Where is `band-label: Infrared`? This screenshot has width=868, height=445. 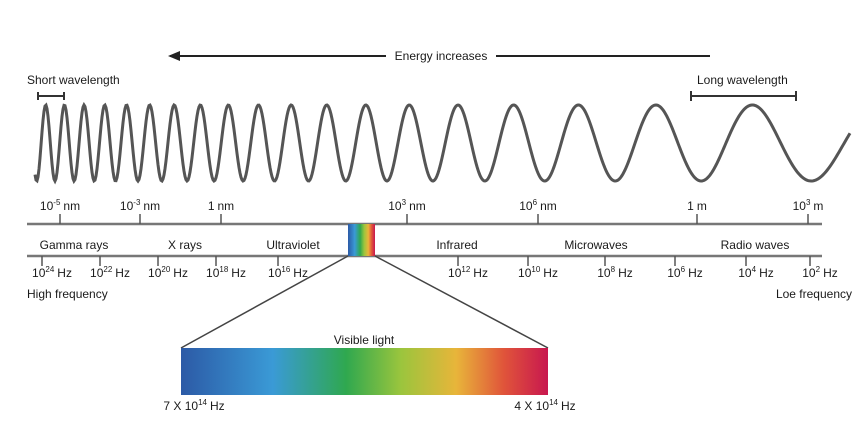 band-label: Infrared is located at coordinates (456, 245).